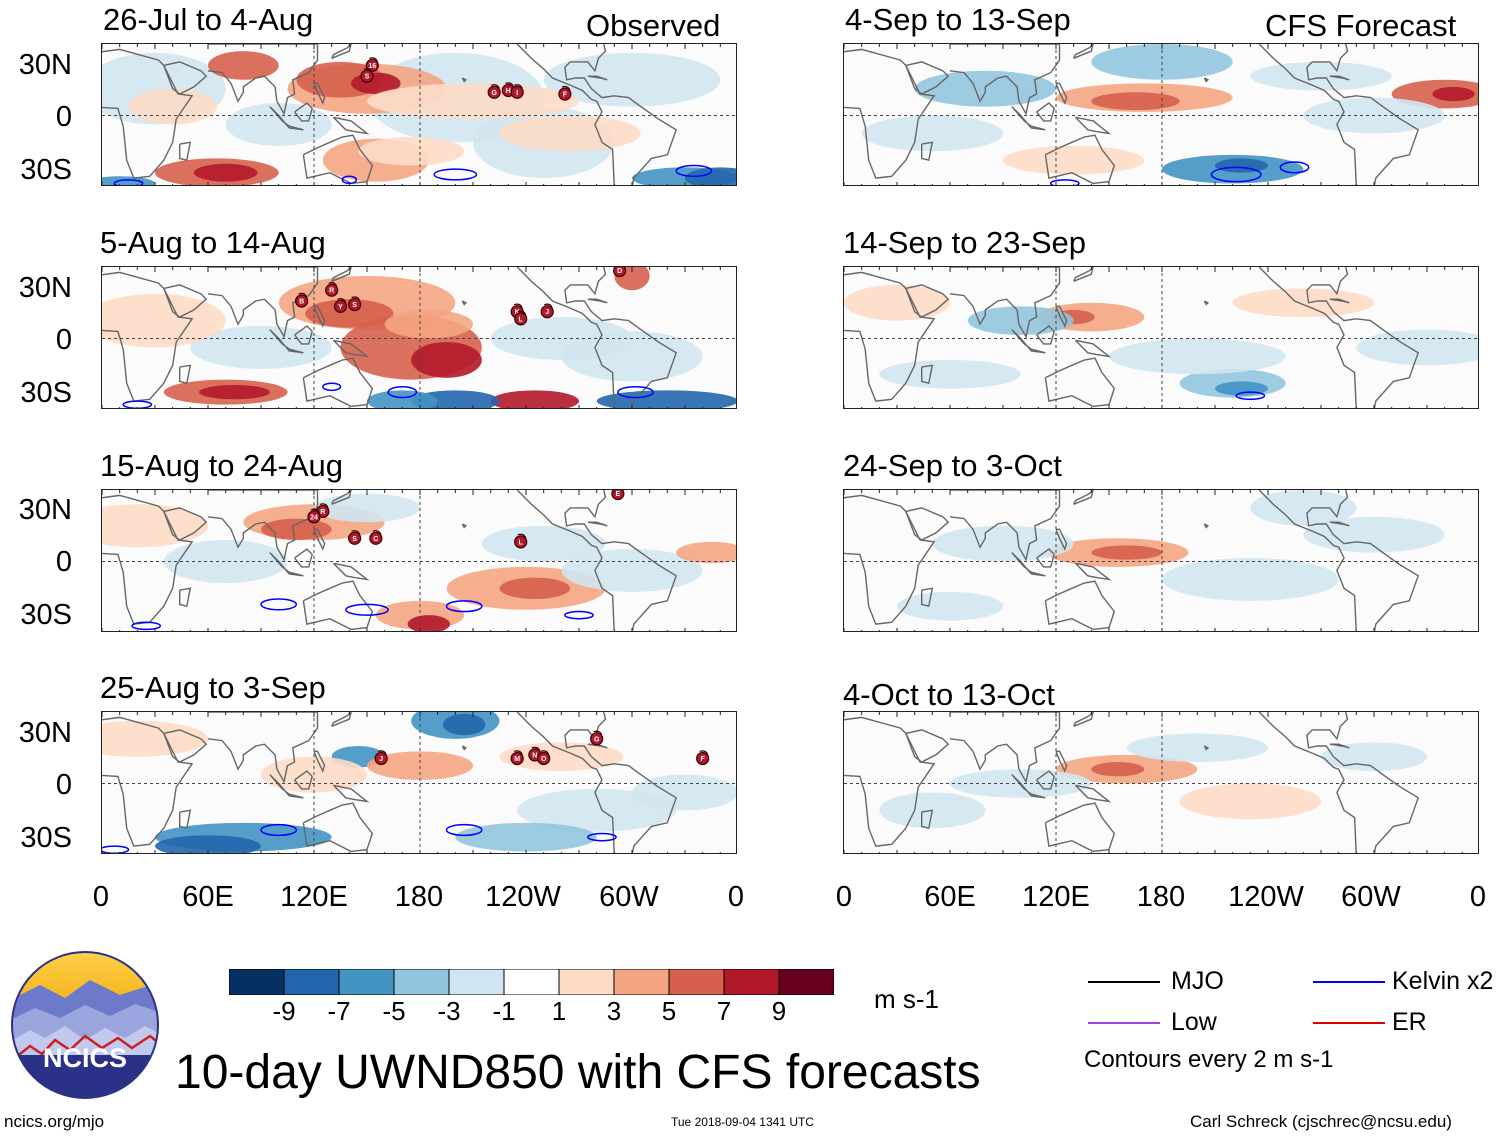  Describe the element at coordinates (906, 999) in the screenshot. I see `colorbar-units: m s-1` at that location.